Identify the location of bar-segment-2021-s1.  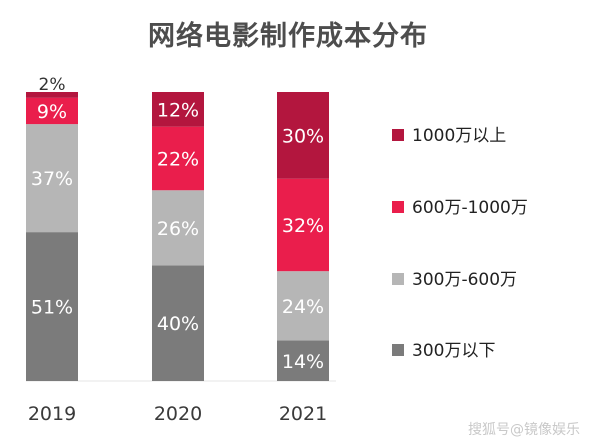
(303, 306).